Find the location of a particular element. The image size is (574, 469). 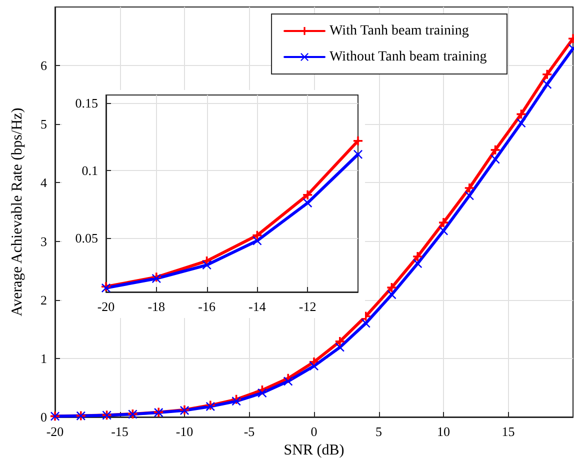

x-tick-label: 5 is located at coordinates (379, 431).